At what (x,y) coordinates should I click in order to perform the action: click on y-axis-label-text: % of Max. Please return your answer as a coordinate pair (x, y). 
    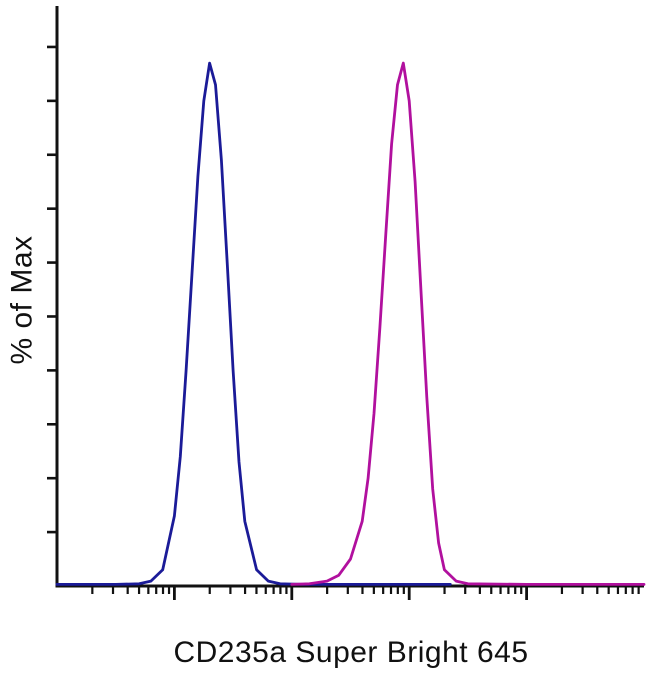
    Looking at the image, I should click on (23, 300).